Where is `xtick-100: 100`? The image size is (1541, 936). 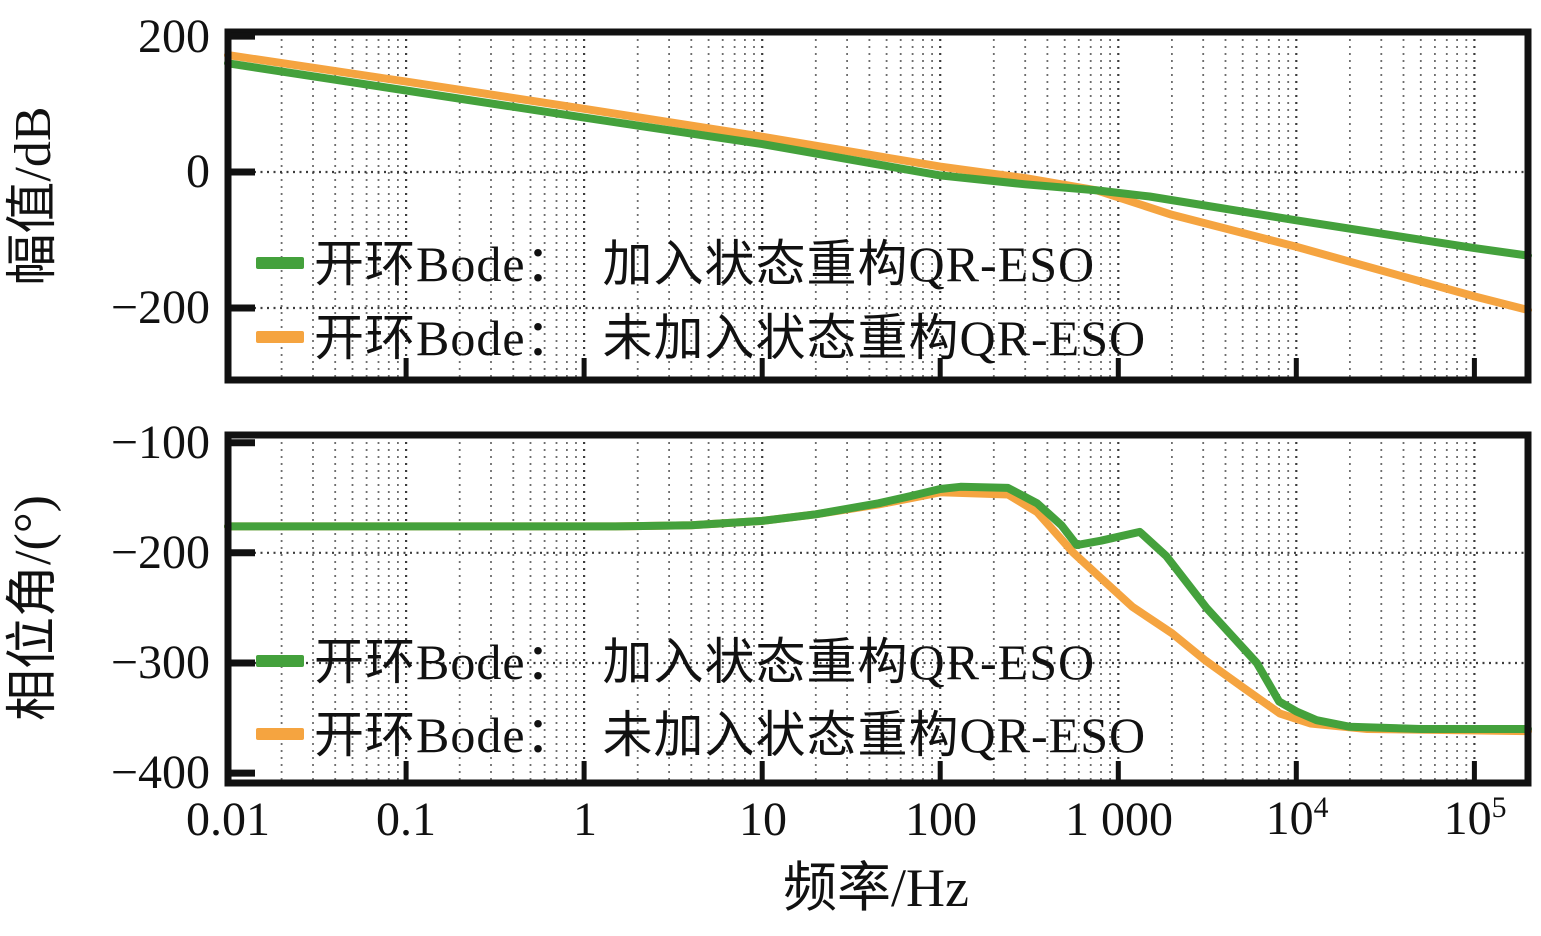 xtick-100: 100 is located at coordinates (941, 820).